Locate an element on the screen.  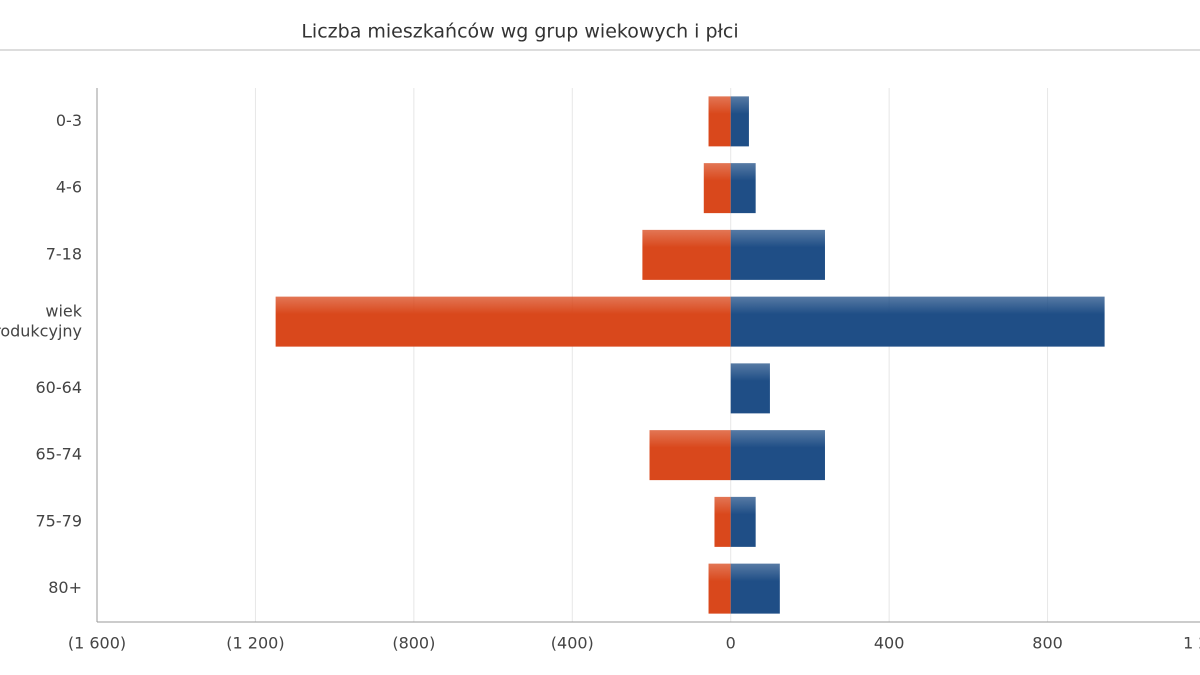
x-tick-label: (1 600) is located at coordinates (97, 643).